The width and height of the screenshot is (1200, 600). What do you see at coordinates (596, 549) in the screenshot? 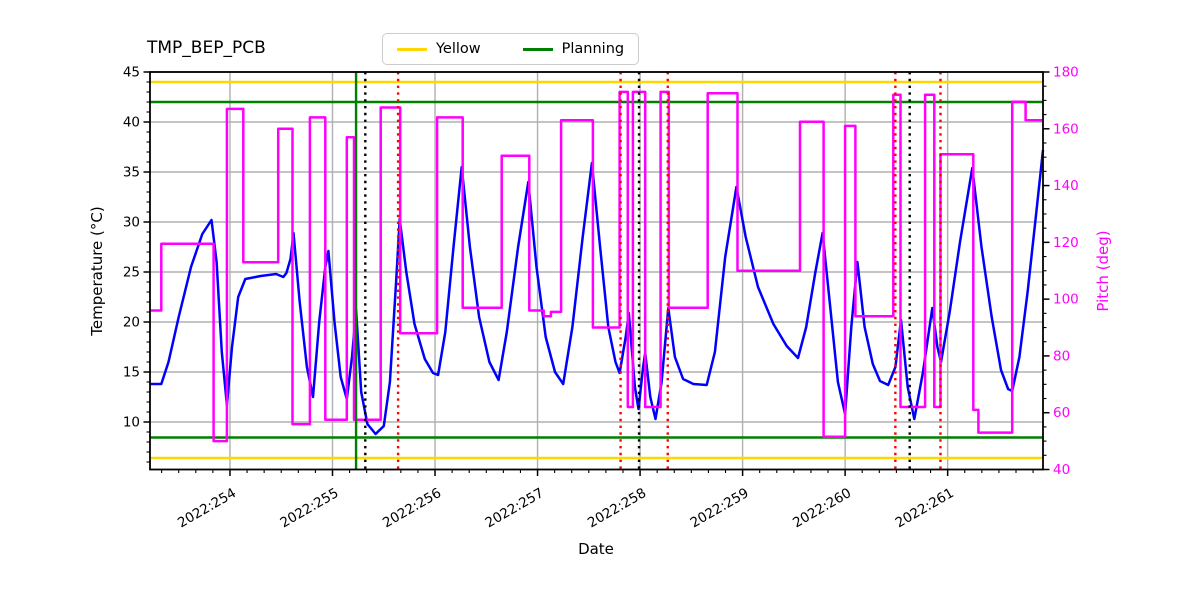
I see `x-axis-label-date: Date` at bounding box center [596, 549].